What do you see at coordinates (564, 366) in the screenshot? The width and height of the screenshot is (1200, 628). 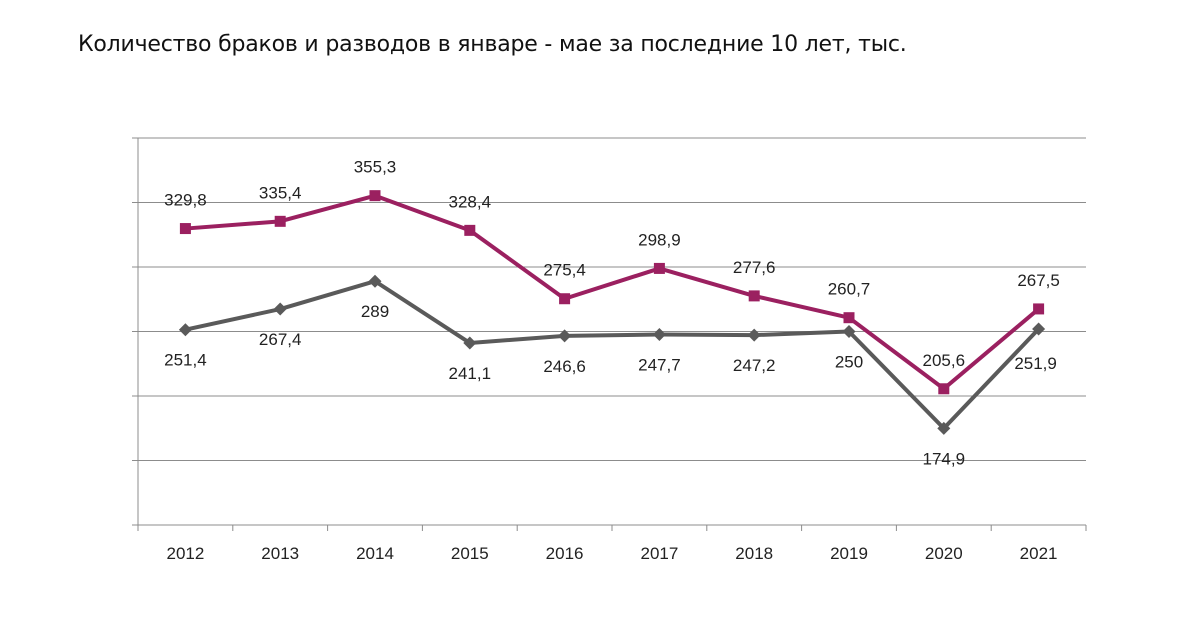 I see `data-label: 246,6` at bounding box center [564, 366].